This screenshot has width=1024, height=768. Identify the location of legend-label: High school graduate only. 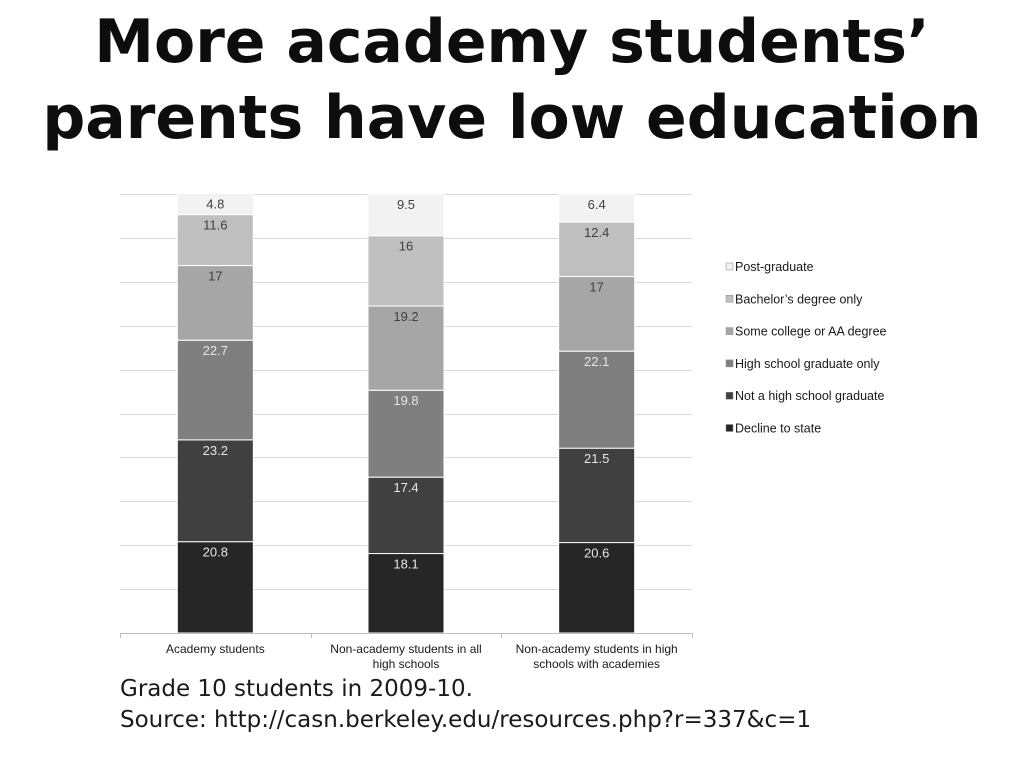
(807, 364).